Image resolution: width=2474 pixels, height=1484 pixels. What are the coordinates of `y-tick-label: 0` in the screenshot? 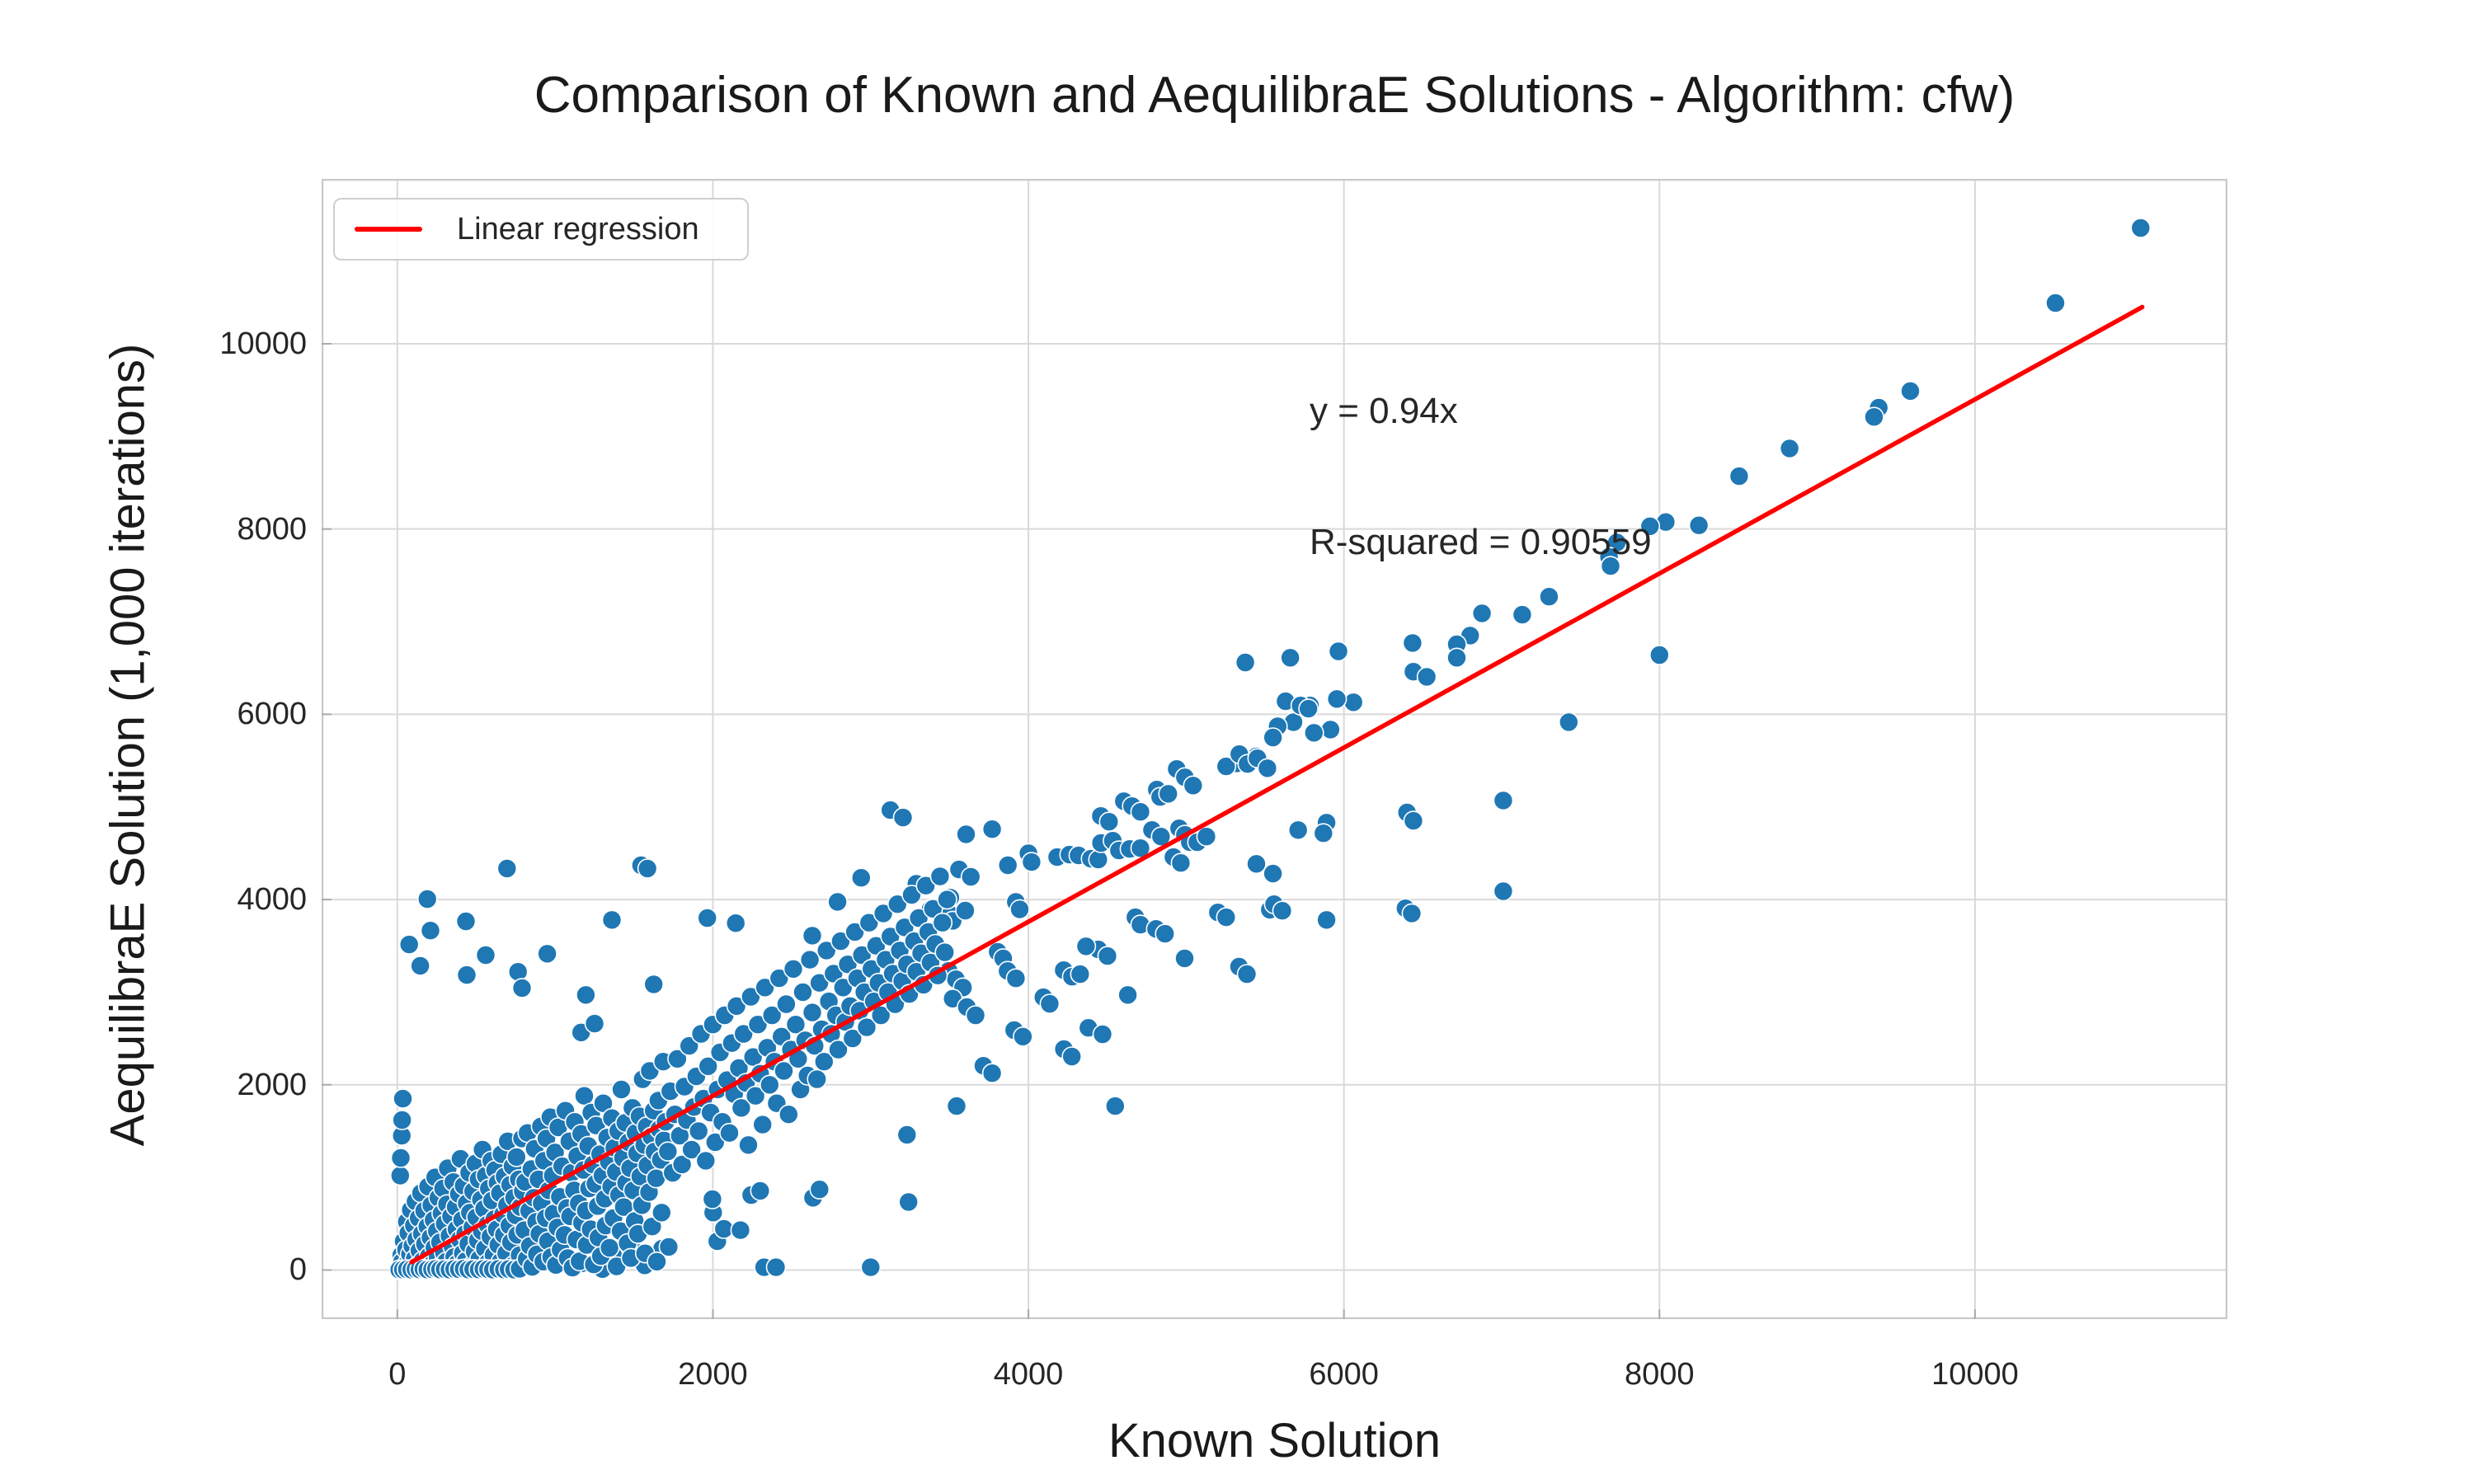 It's located at (298, 1270).